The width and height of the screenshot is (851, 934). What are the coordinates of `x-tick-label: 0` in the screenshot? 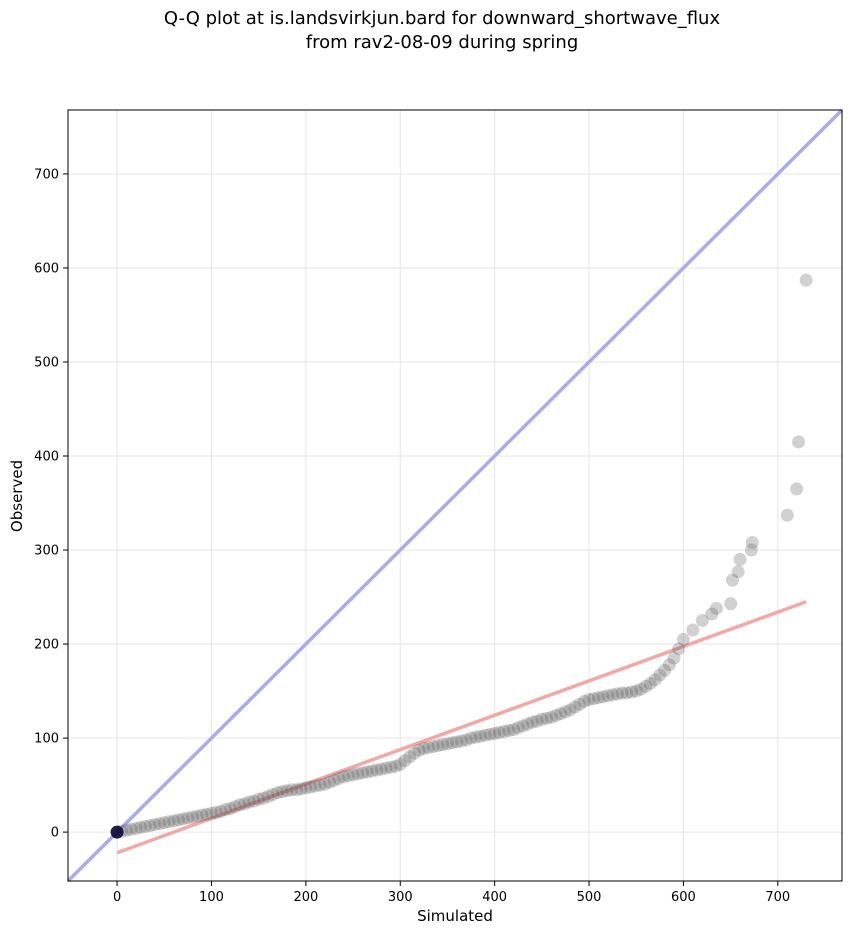 It's located at (117, 897).